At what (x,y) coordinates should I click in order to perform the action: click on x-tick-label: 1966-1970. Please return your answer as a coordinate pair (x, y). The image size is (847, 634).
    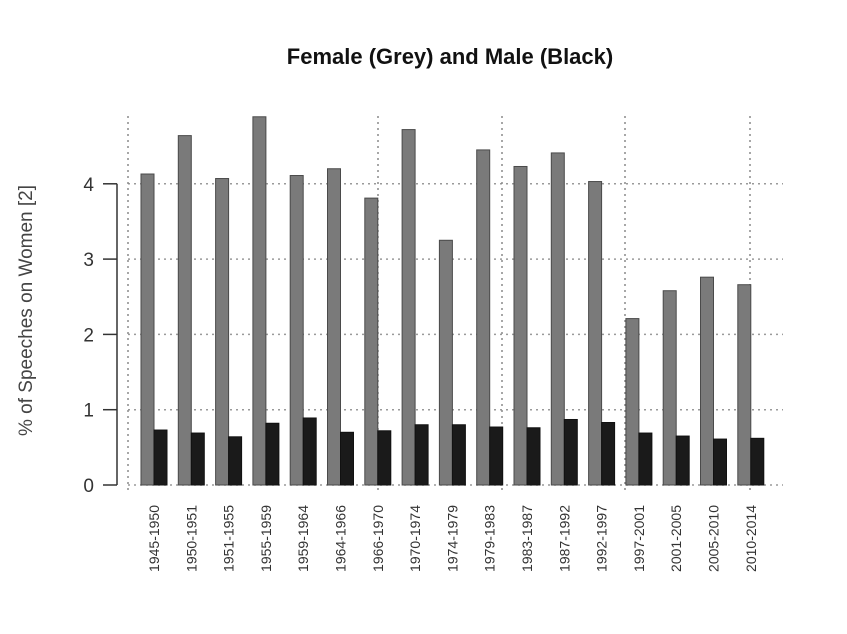
    Looking at the image, I should click on (378, 538).